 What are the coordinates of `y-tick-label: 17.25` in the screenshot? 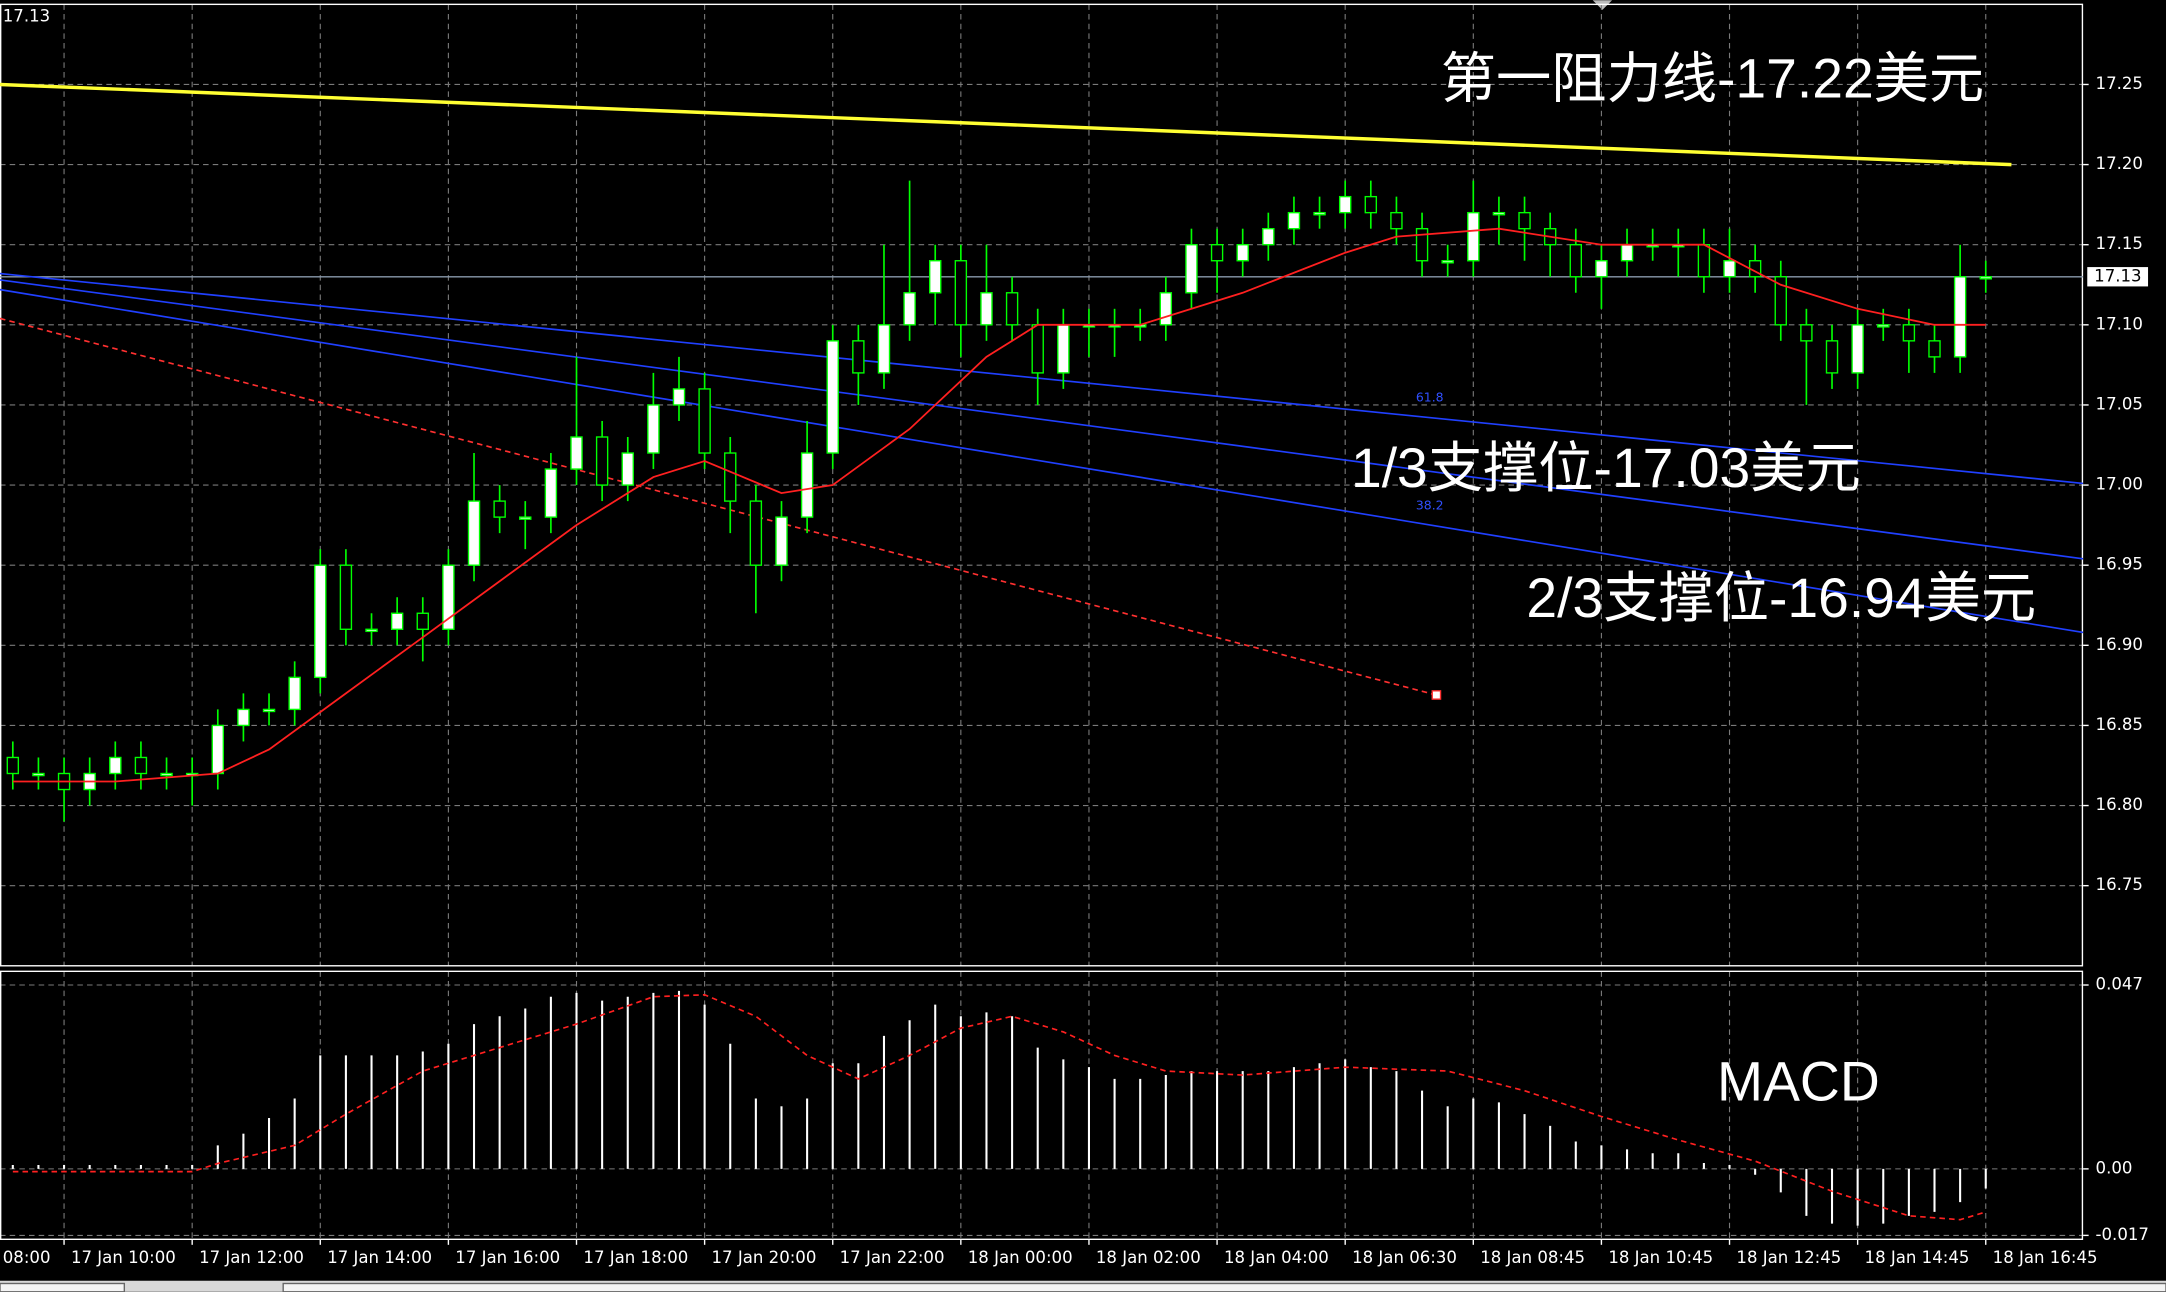 It's located at (2119, 83).